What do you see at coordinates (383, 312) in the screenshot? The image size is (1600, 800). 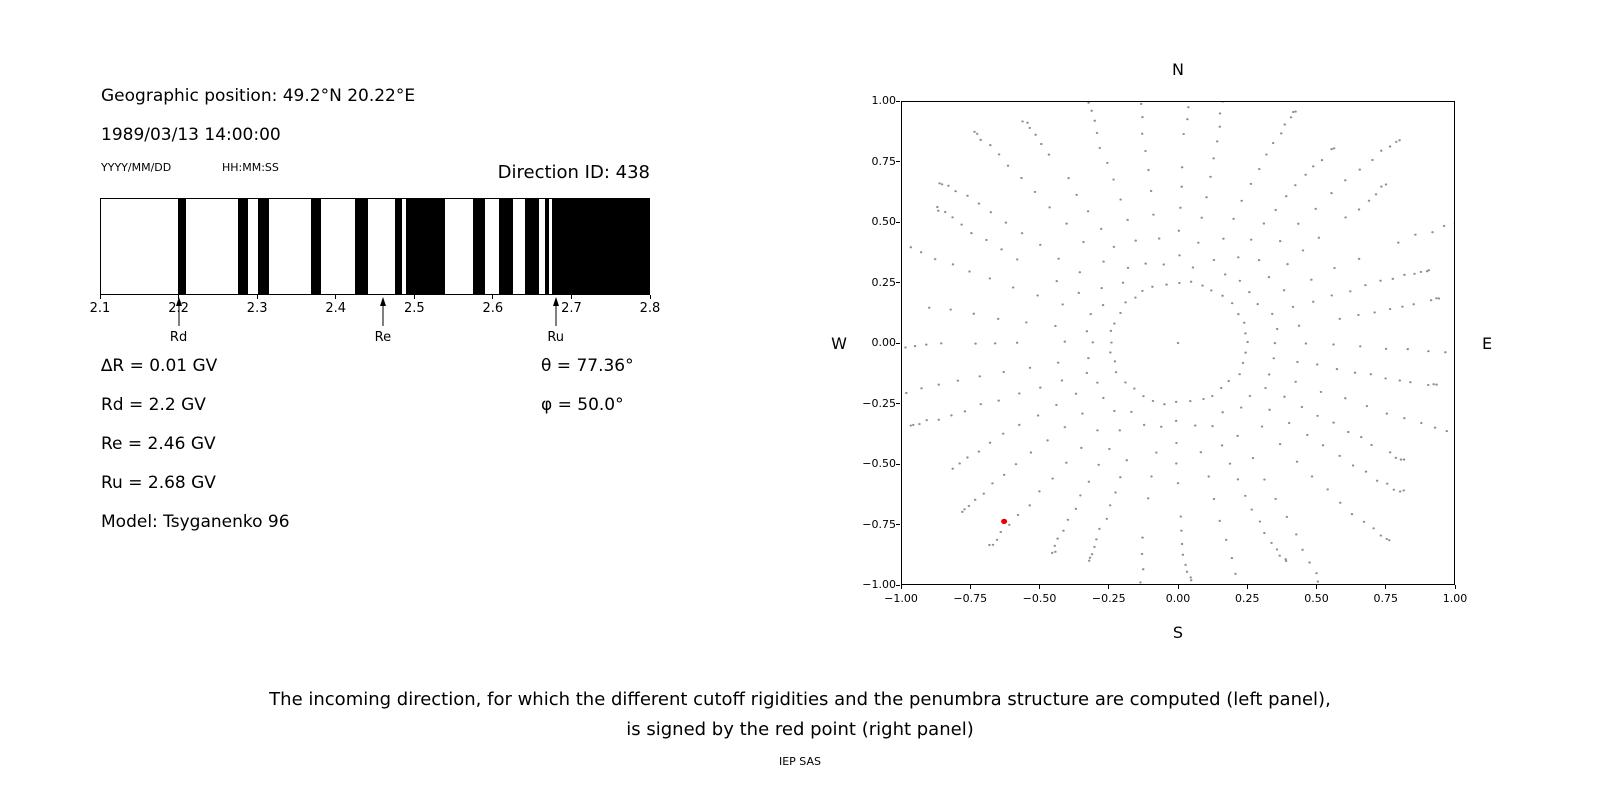 I see `rigidity-arrow-re` at bounding box center [383, 312].